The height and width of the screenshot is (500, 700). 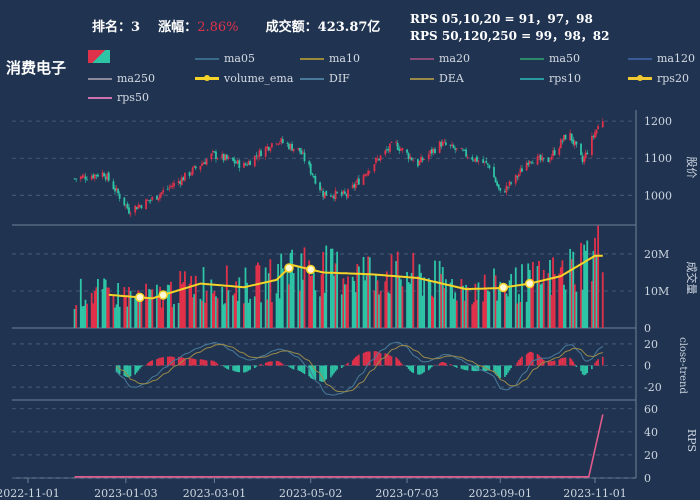 What do you see at coordinates (682, 365) in the screenshot?
I see `macd-axis-label: close-trend` at bounding box center [682, 365].